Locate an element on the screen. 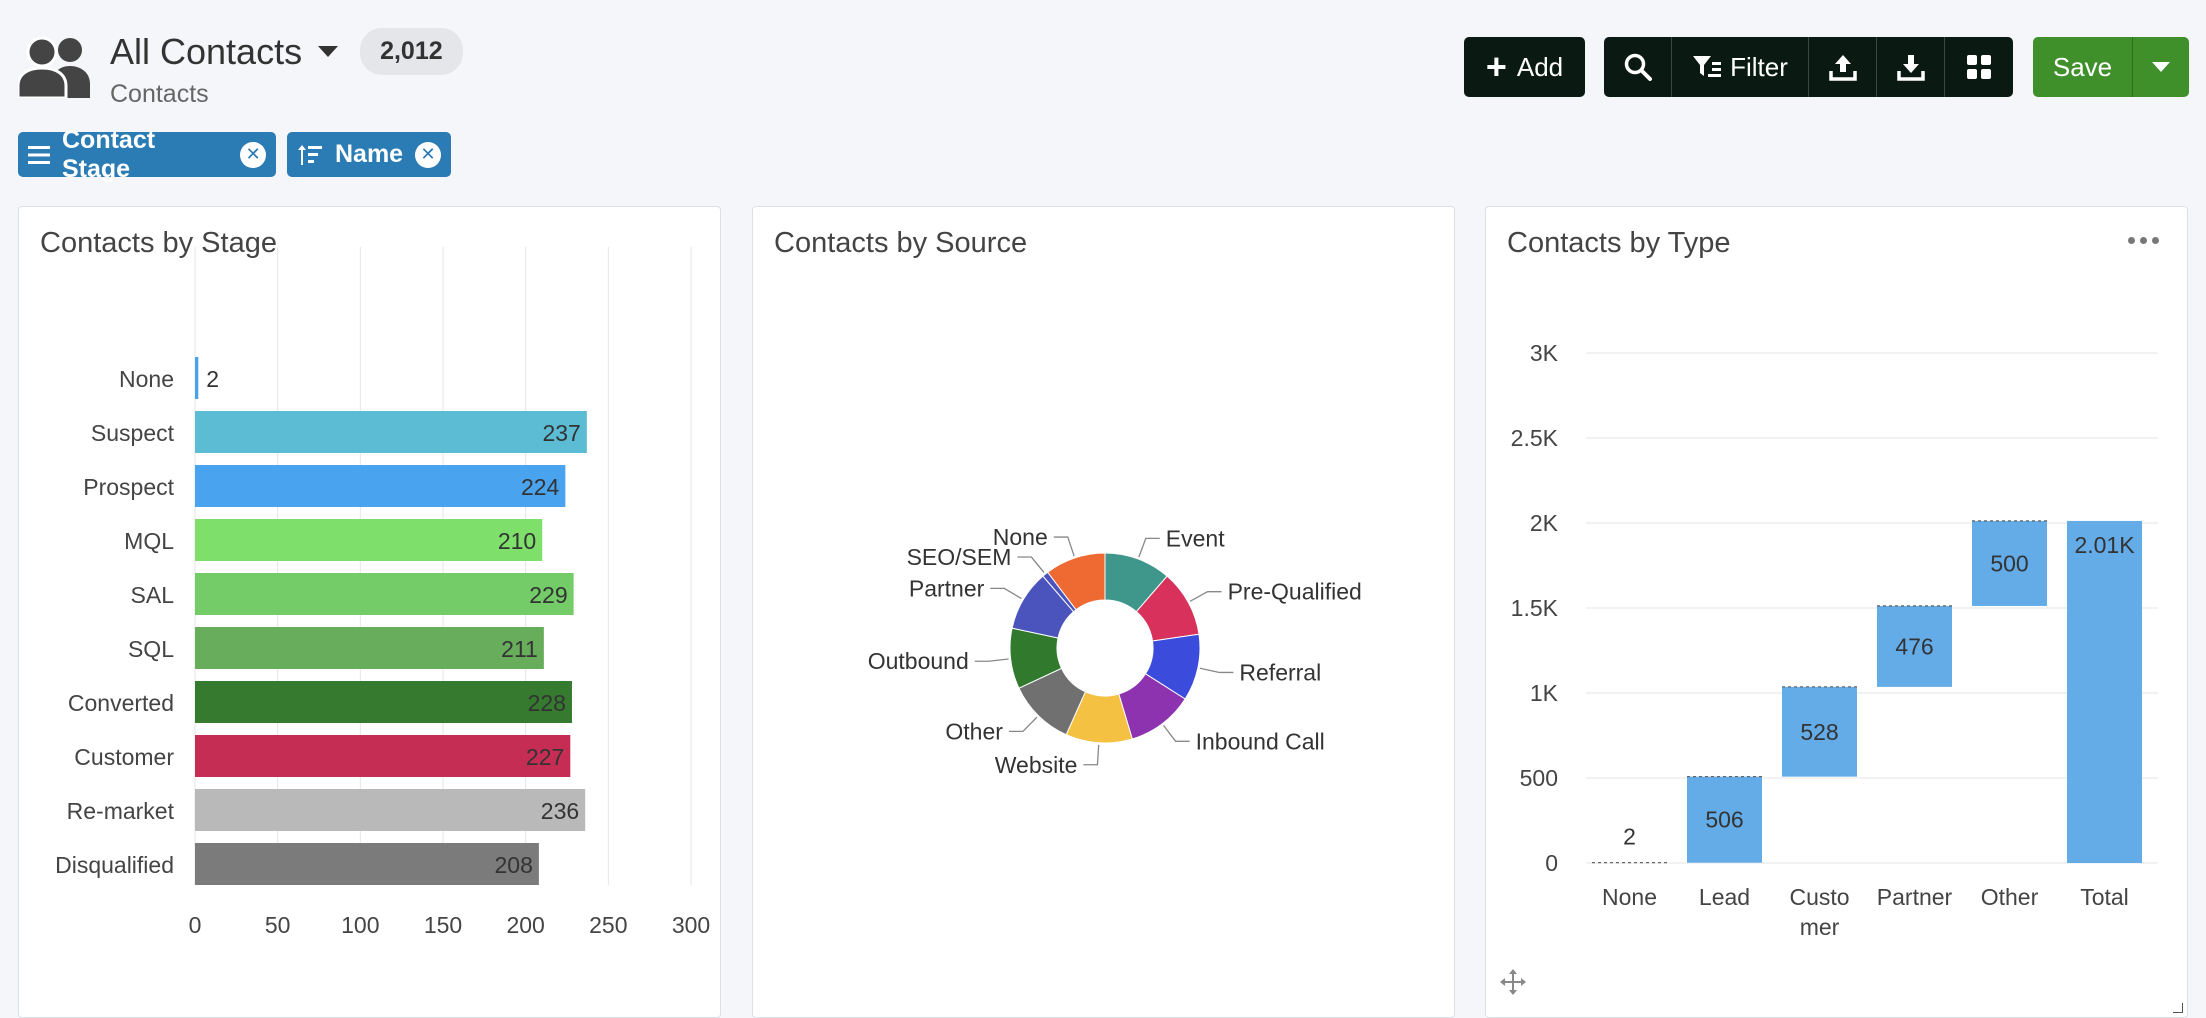 The width and height of the screenshot is (2206, 1018). x-tick-label: 50 is located at coordinates (278, 925).